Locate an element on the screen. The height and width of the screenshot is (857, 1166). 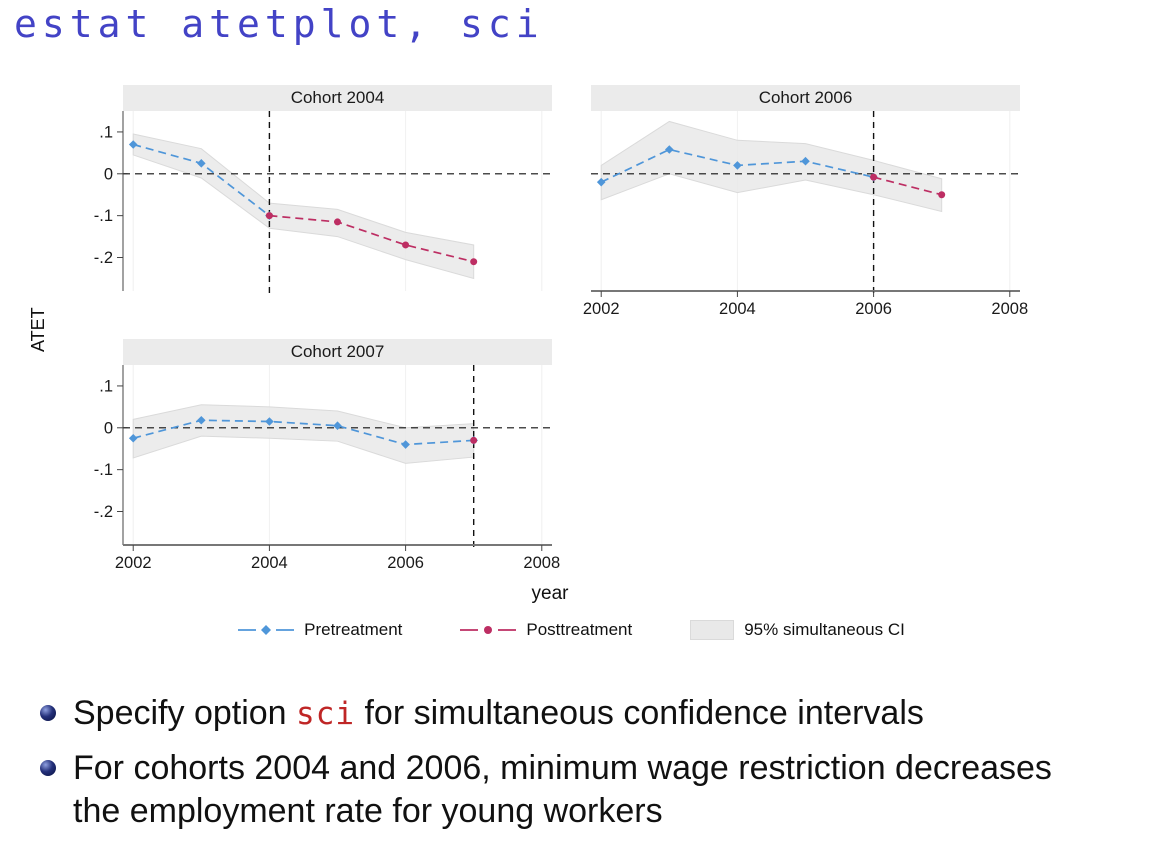
line-circle-icon is located at coordinates (488, 630).